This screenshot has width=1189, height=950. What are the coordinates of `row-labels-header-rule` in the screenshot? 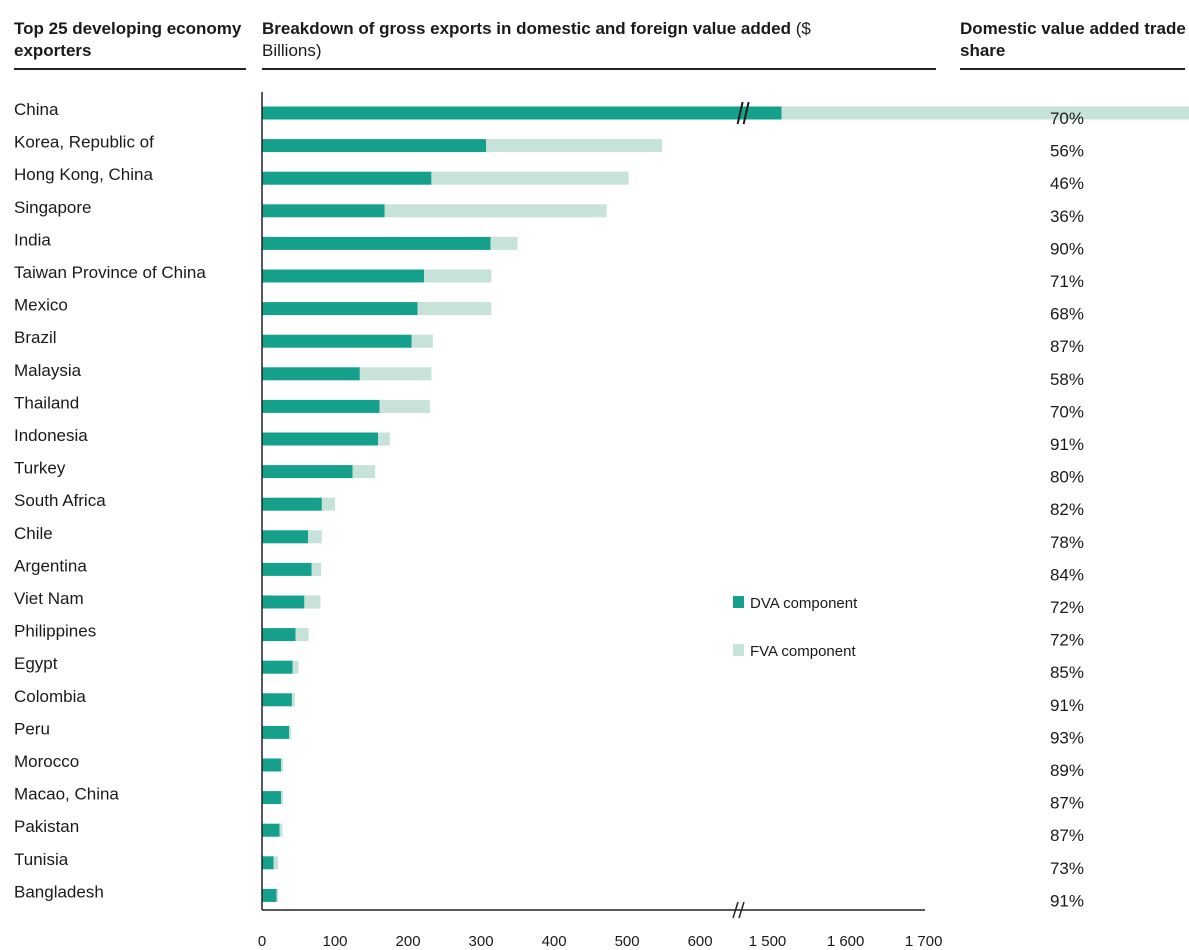 It's located at (130, 69).